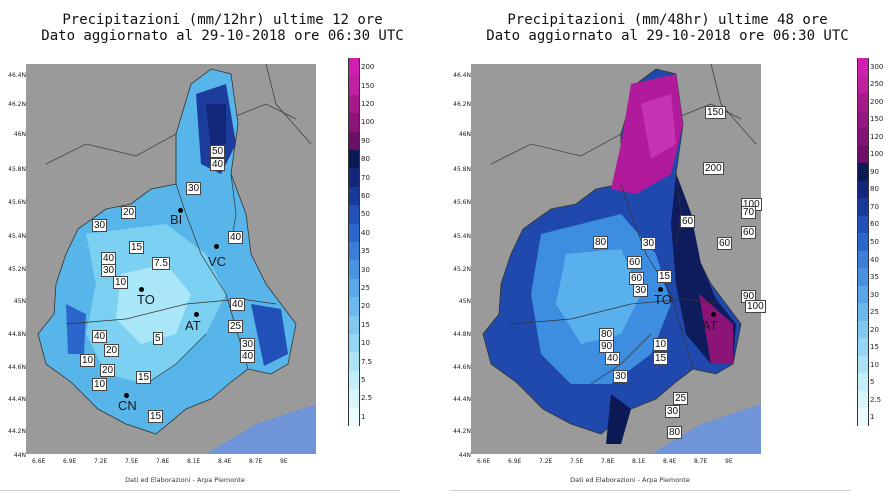 This screenshot has height=500, width=890. Describe the element at coordinates (462, 367) in the screenshot. I see `lat-tick: 44.6N` at that location.